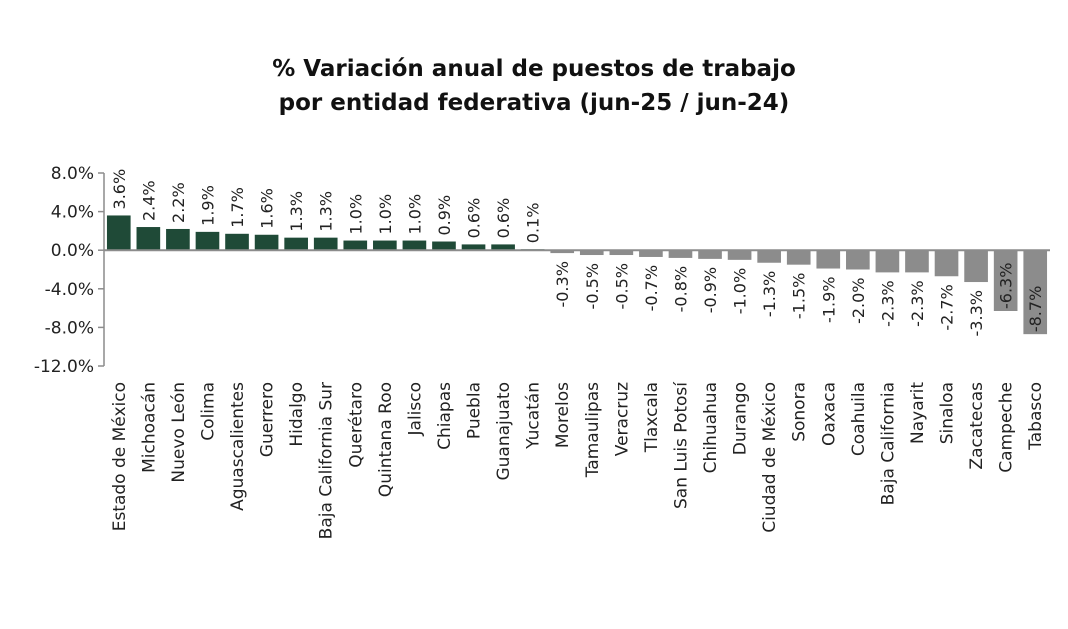  I want to click on x-tick-label: Zacatecas, so click(977, 426).